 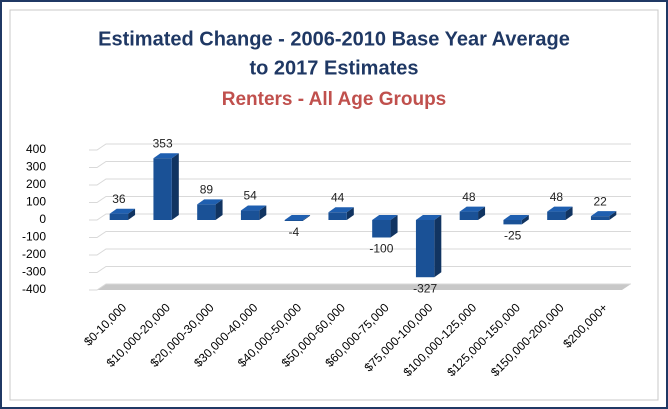 I want to click on data-label: 22, so click(x=600, y=201).